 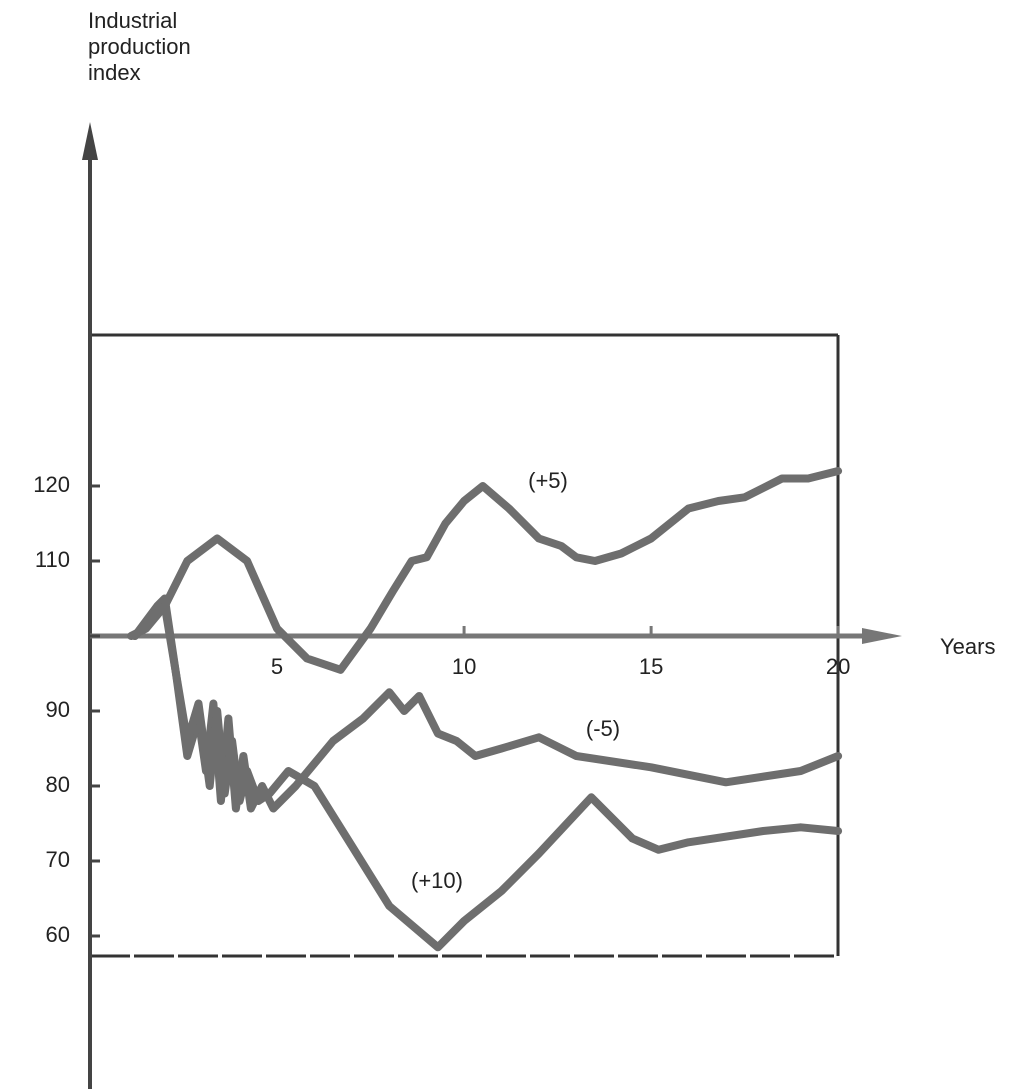 I want to click on x-axis-arrow, so click(x=882, y=636).